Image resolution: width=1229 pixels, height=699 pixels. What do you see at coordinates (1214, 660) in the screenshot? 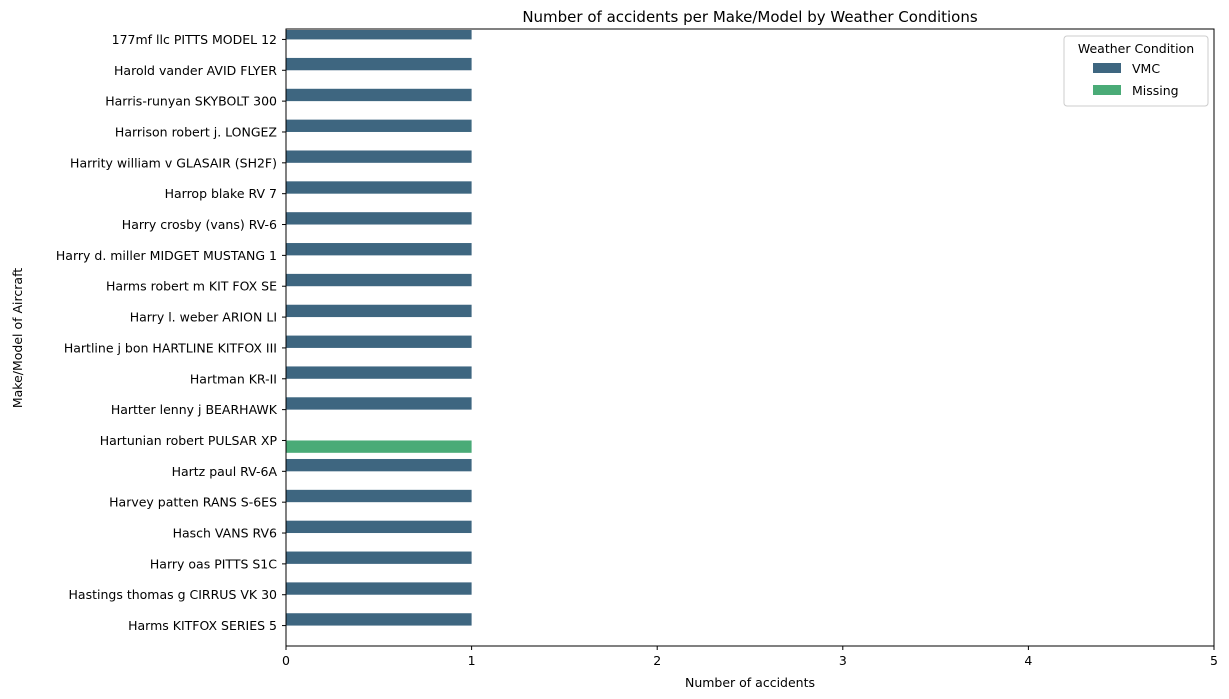
I see `x-tick-label-5: 5` at bounding box center [1214, 660].